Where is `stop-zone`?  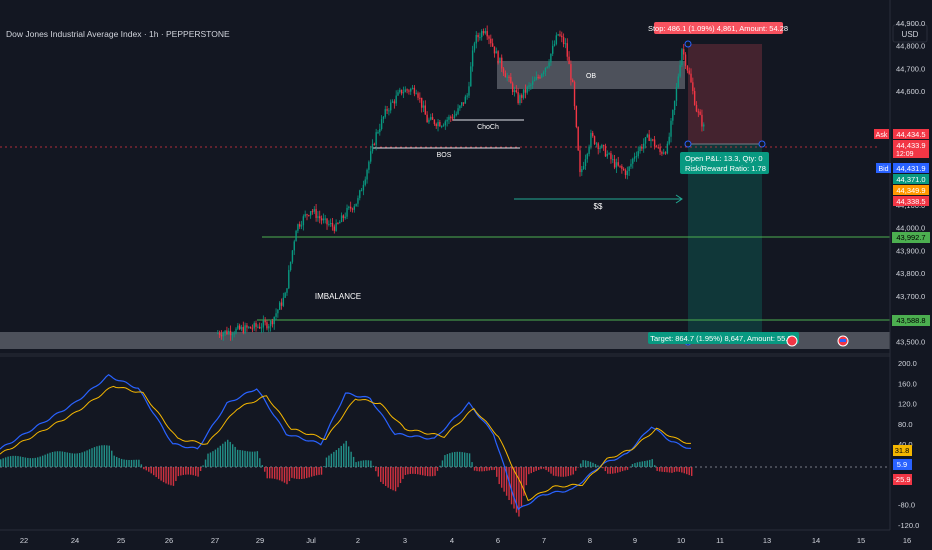
stop-zone is located at coordinates (725, 94).